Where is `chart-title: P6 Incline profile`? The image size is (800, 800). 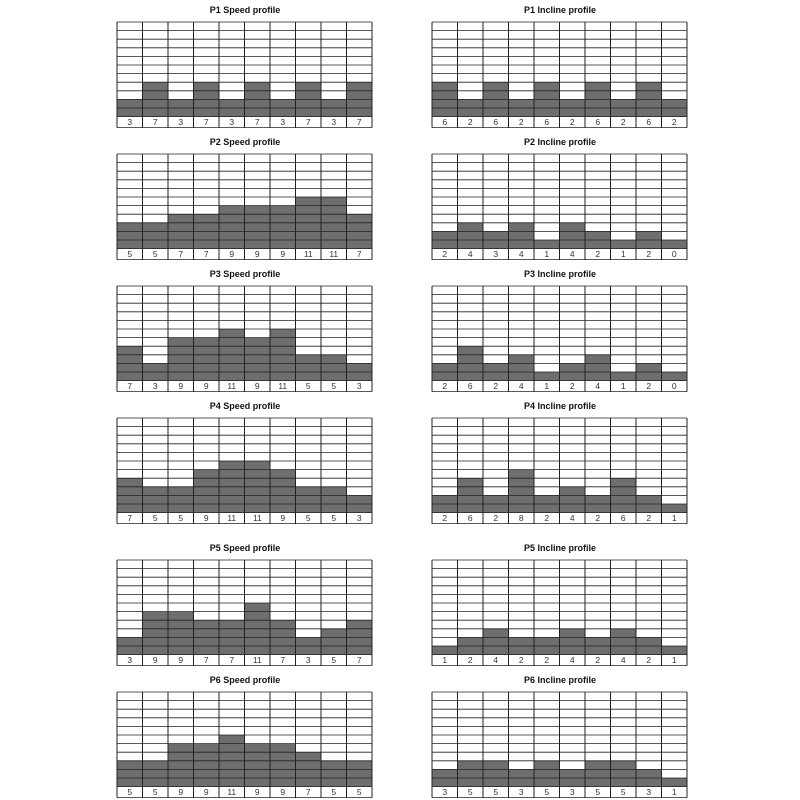
chart-title: P6 Incline profile is located at coordinates (560, 680).